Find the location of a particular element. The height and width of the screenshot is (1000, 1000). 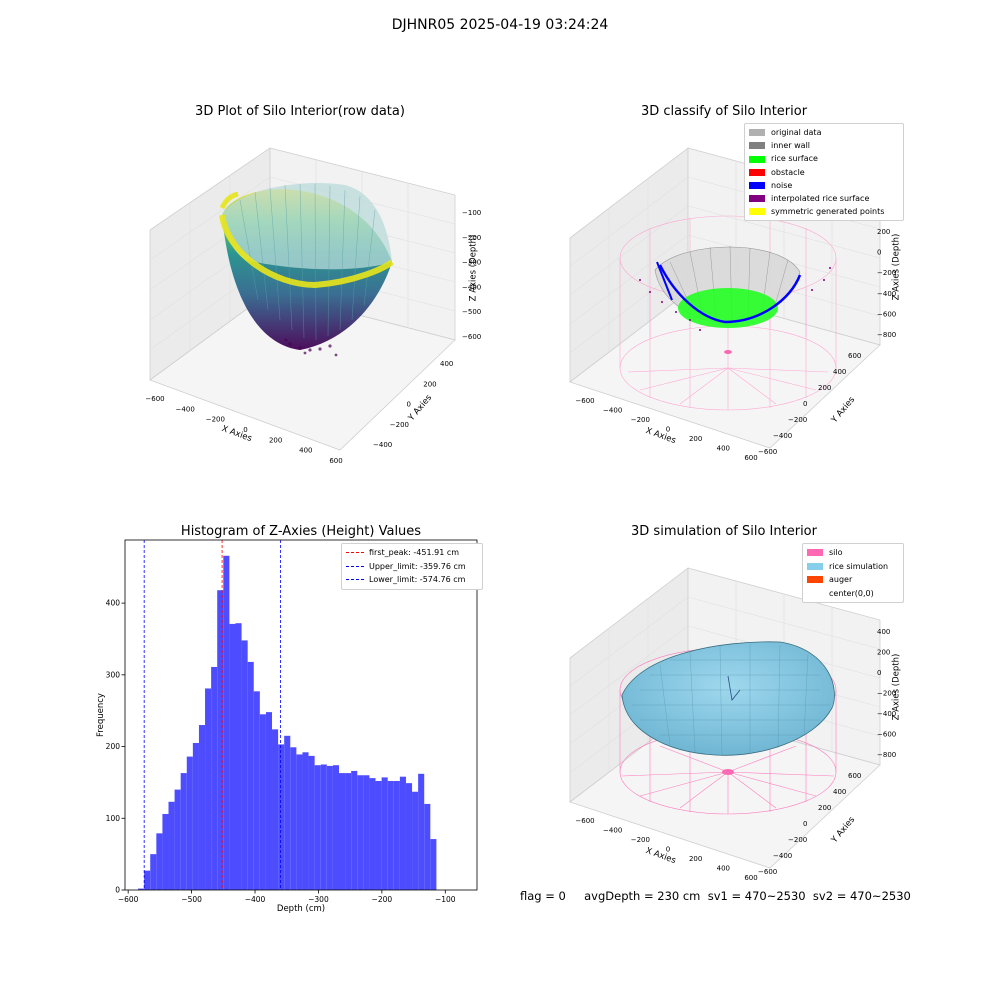

legend-entry: Lower_limit: -574.76 cm is located at coordinates (412, 580).